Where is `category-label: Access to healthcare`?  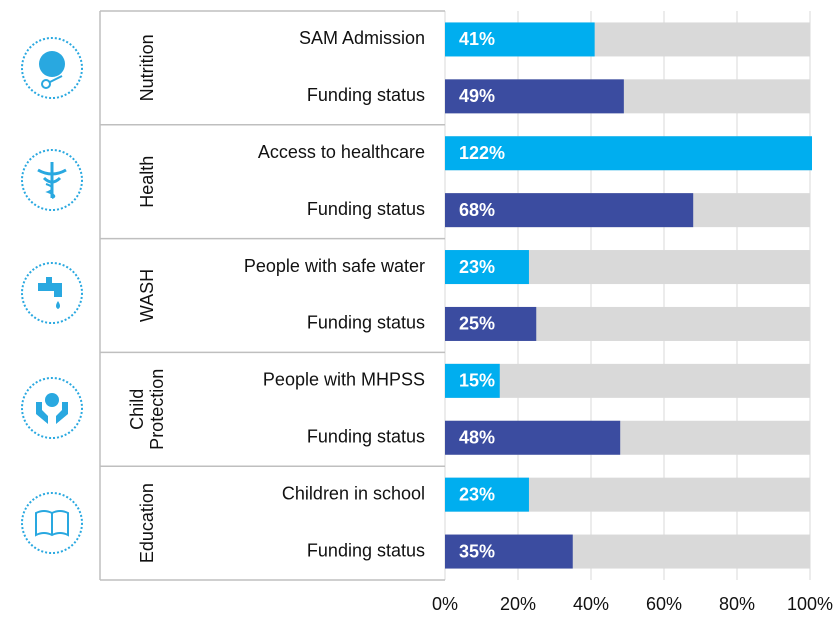
category-label: Access to healthcare is located at coordinates (341, 152).